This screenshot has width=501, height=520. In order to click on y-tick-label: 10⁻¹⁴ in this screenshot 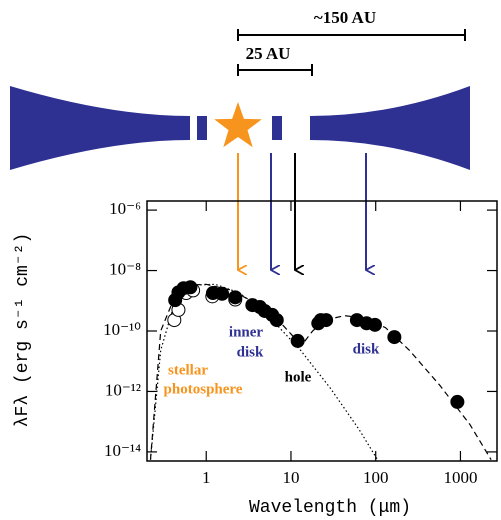, I will do `click(122, 450)`.